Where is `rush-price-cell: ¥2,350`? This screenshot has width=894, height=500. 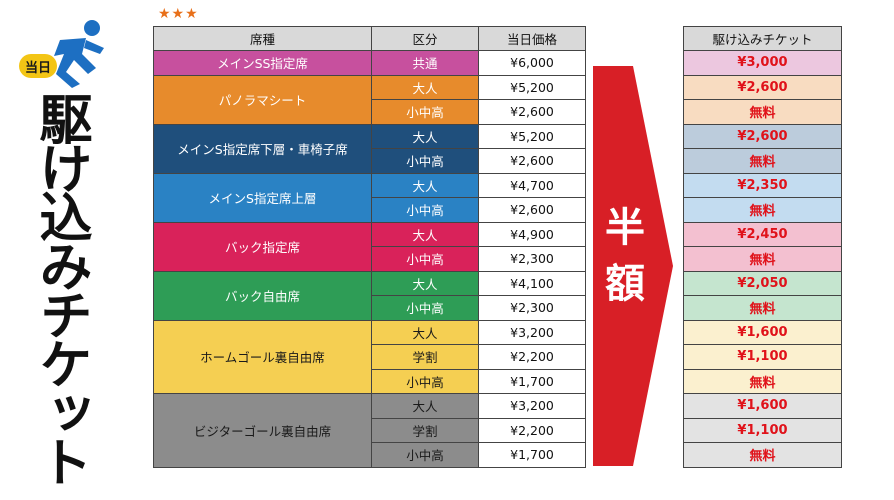
rush-price-cell: ¥2,350 is located at coordinates (762, 185).